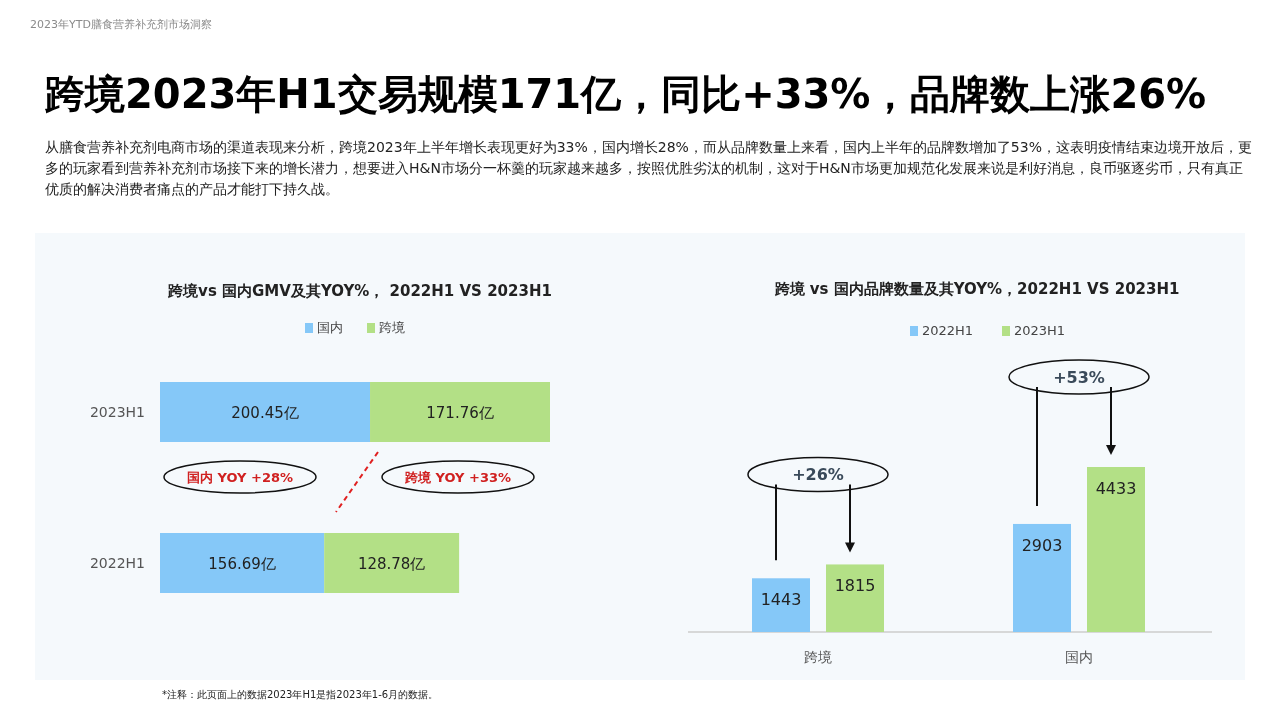 The height and width of the screenshot is (720, 1280). What do you see at coordinates (625, 94) in the screenshot?
I see `text: 跨境2023年H1交易规模171亿，同比+33%，品牌数上涨26%` at bounding box center [625, 94].